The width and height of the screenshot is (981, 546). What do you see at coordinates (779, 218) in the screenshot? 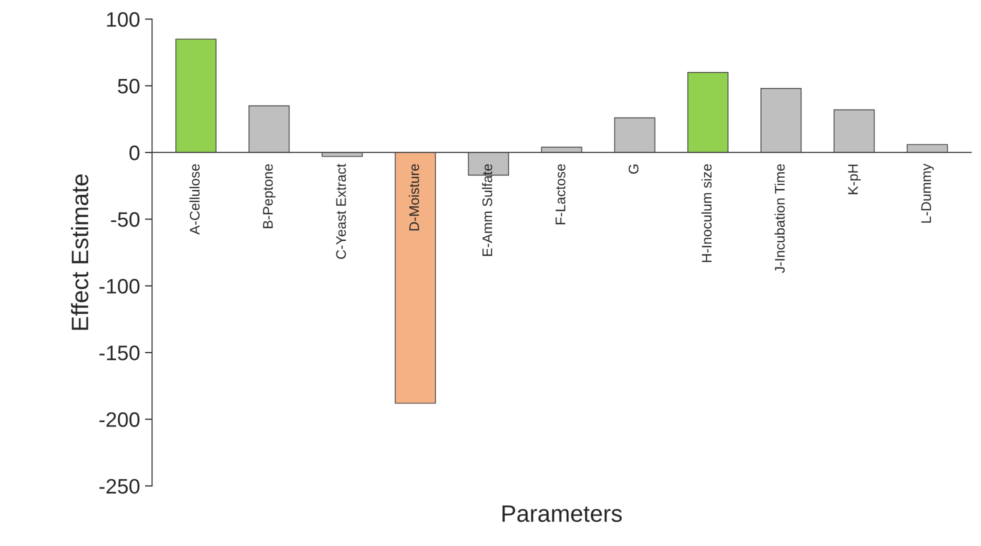
I see `x-tick-label: J-Incubation Time` at bounding box center [779, 218].